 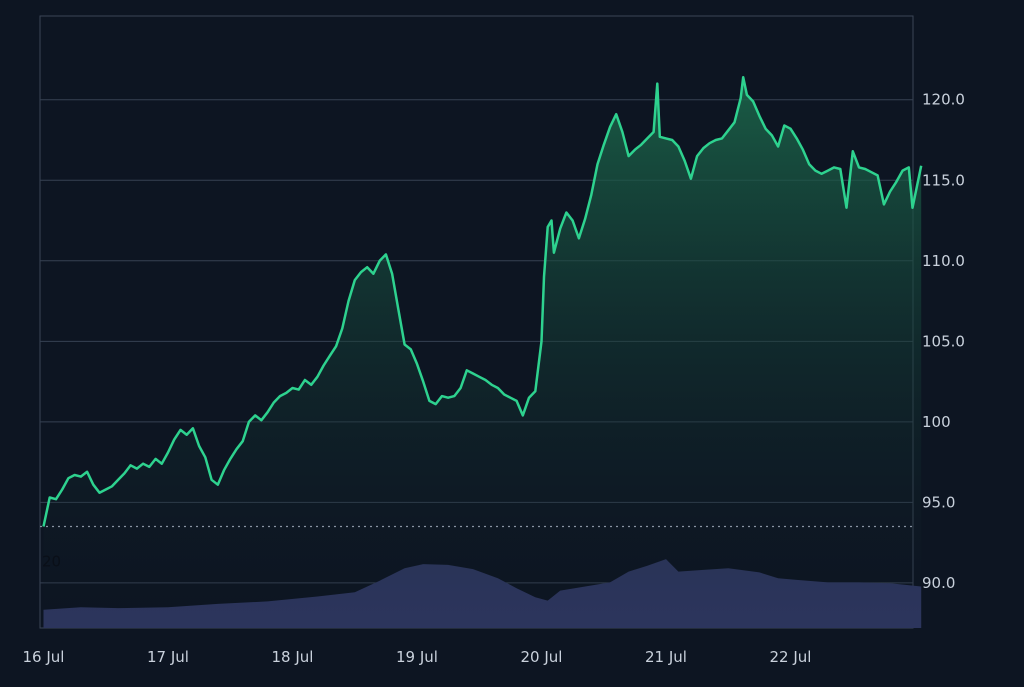 What do you see at coordinates (293, 657) in the screenshot?
I see `x-tick-label: 18 Jul` at bounding box center [293, 657].